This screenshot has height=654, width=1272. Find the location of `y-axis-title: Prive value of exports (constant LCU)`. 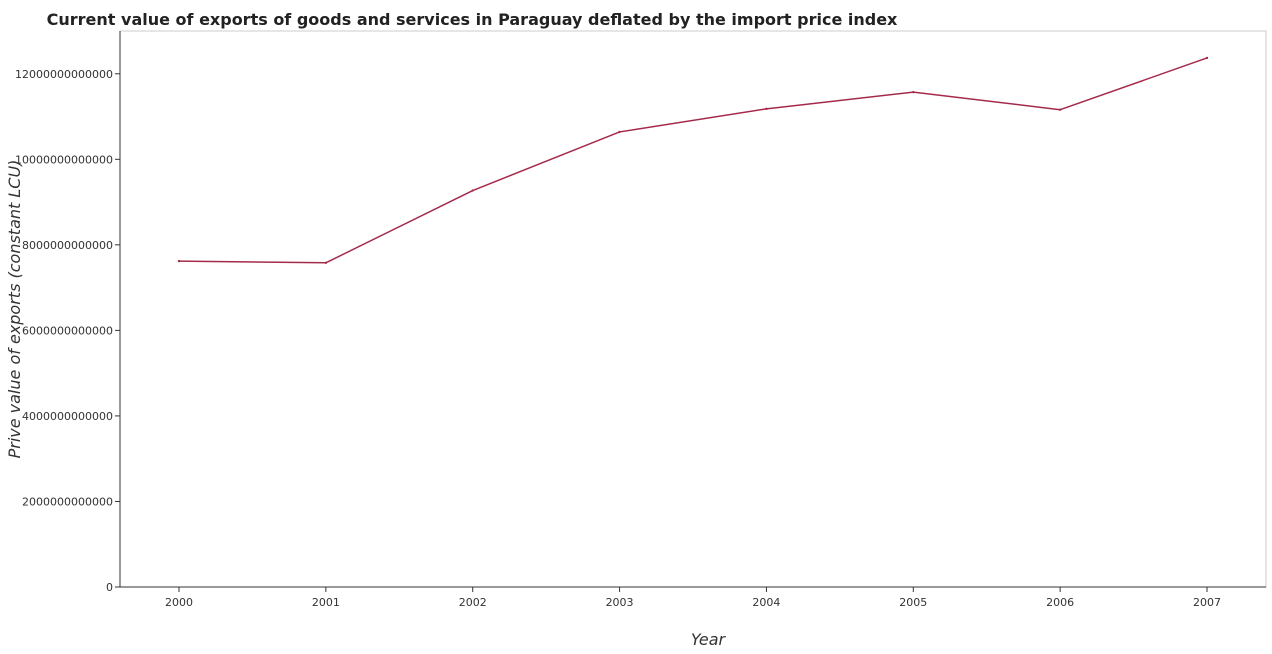

y-axis-title: Prive value of exports (constant LCU) is located at coordinates (14, 309).